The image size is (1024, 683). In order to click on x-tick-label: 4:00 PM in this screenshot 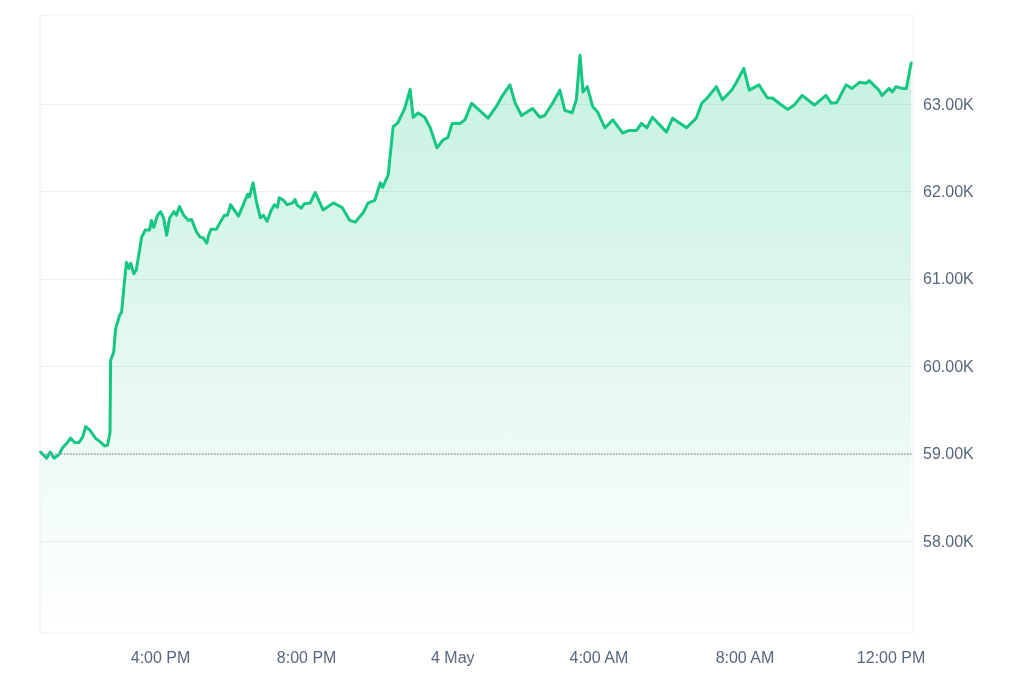, I will do `click(160, 657)`.